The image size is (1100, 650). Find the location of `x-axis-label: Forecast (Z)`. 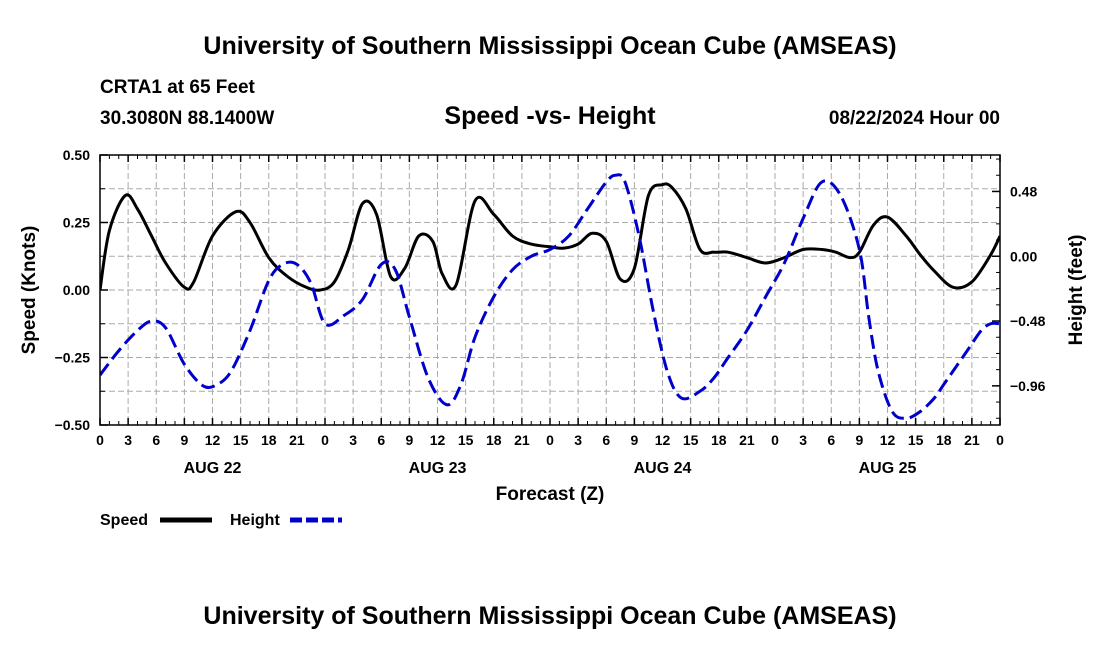

x-axis-label: Forecast (Z) is located at coordinates (550, 494).